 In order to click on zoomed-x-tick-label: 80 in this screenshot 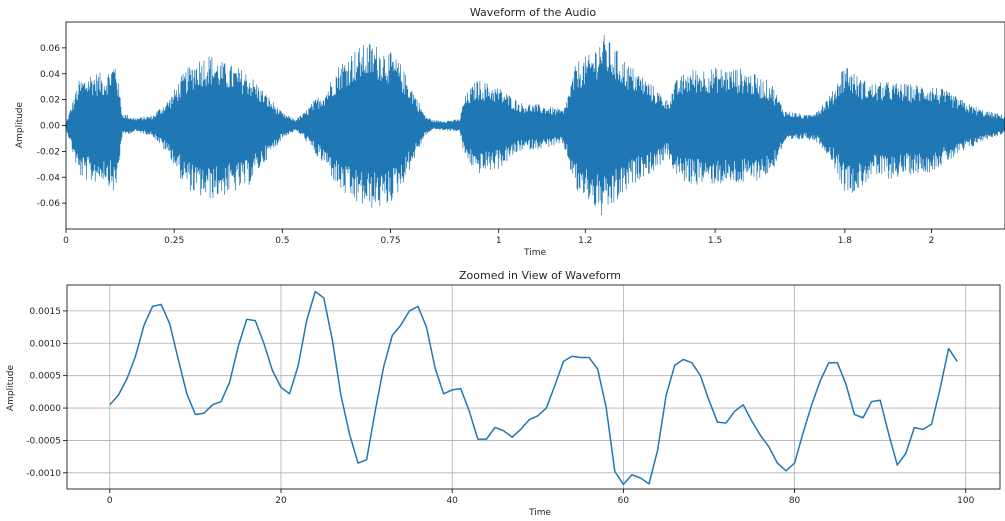, I will do `click(795, 501)`.